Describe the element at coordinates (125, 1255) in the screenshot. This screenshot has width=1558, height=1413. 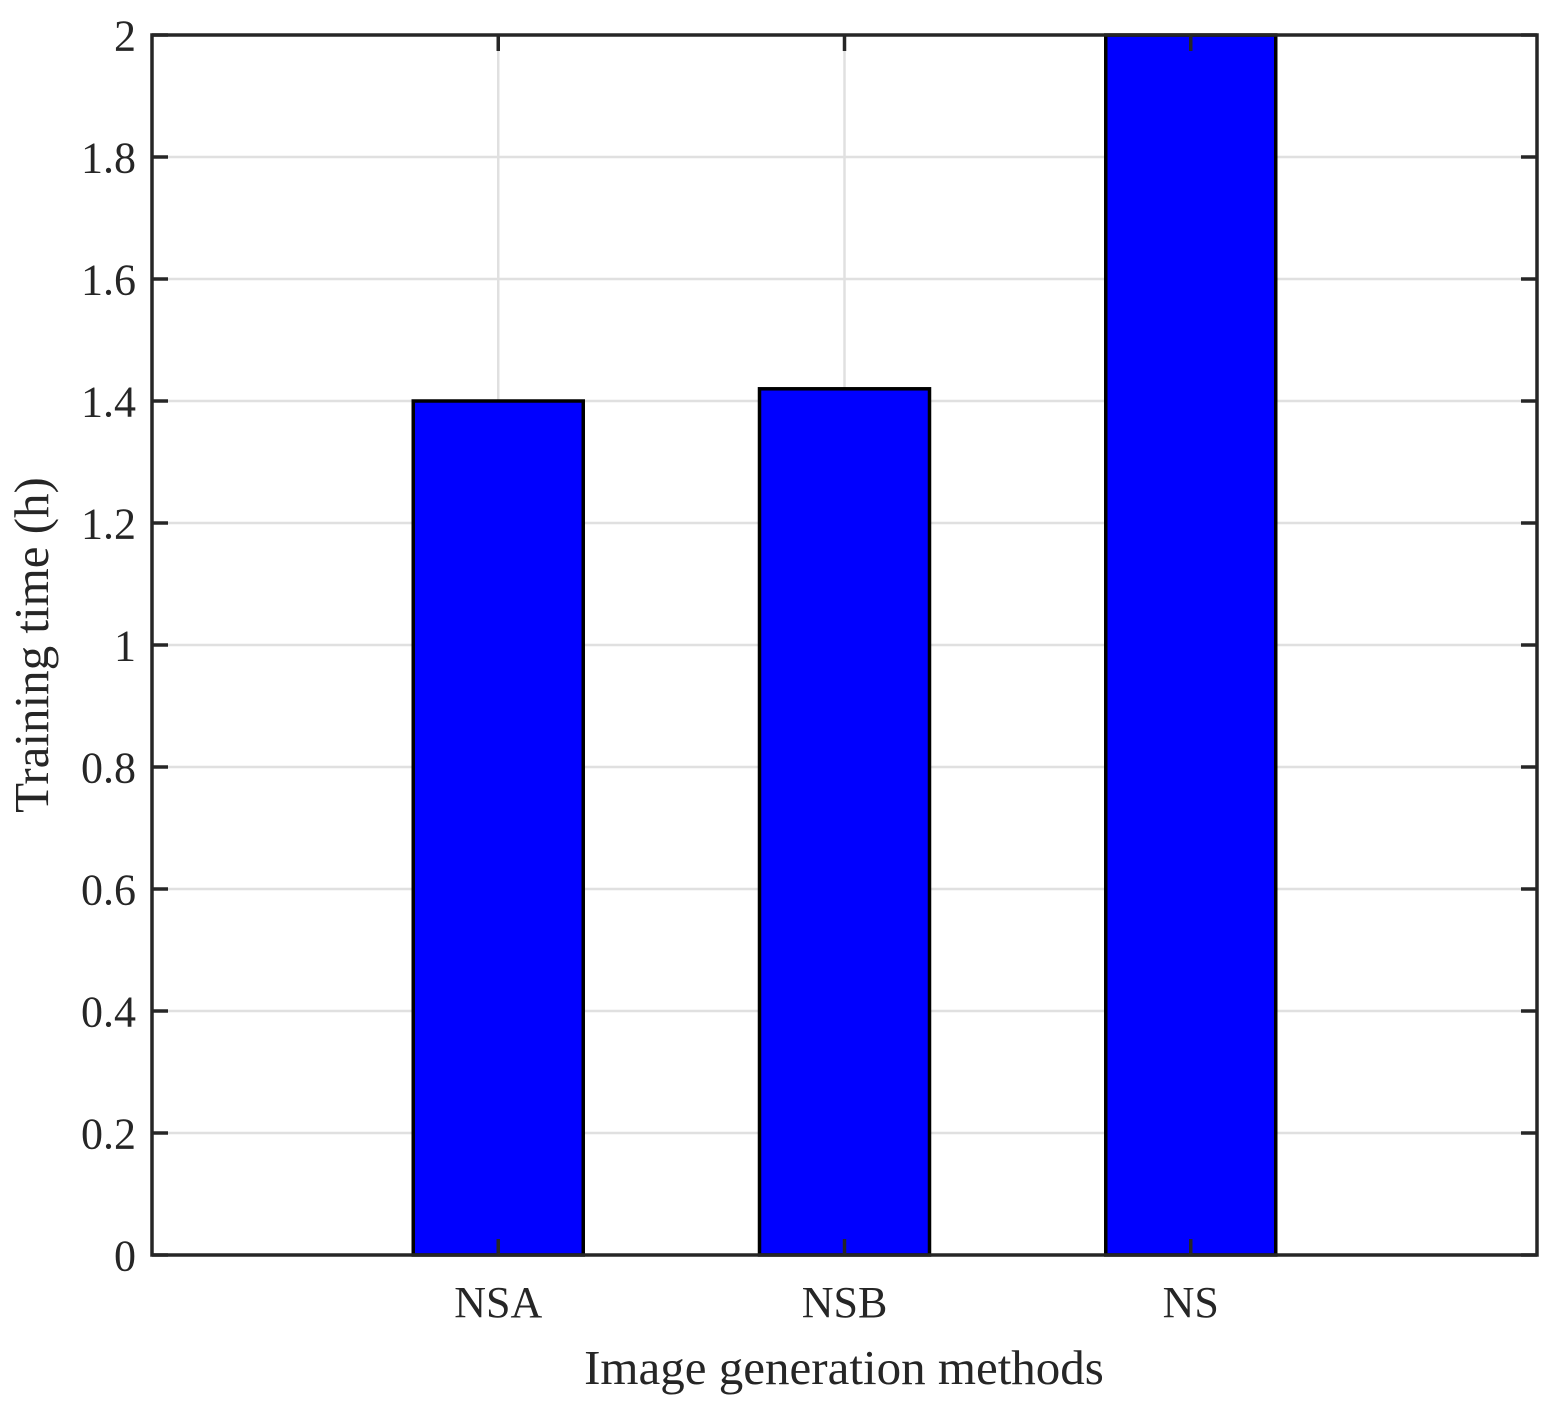
I see `y-tick-label: 0` at that location.